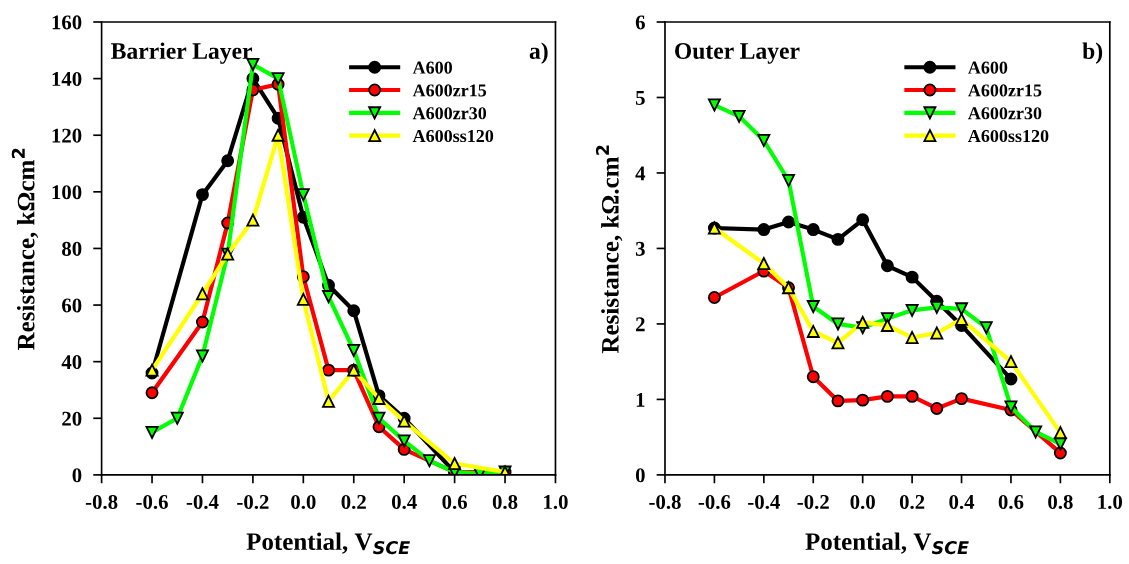 The image size is (1129, 564). Describe the element at coordinates (640, 324) in the screenshot. I see `y-tick-label: 2` at that location.